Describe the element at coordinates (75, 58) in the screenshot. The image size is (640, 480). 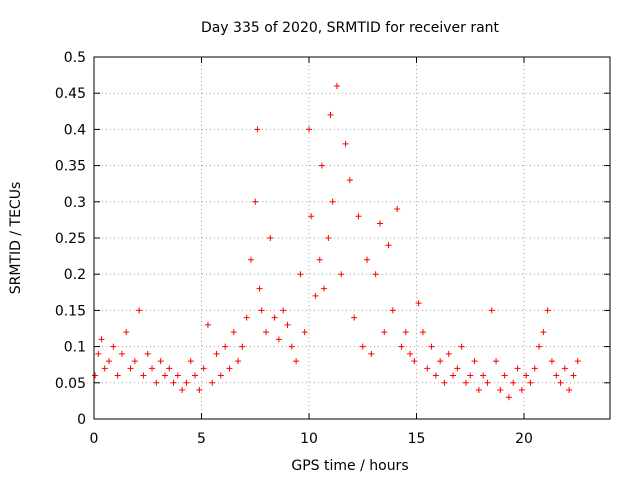
I see `y-tick-label: 0.5` at that location.